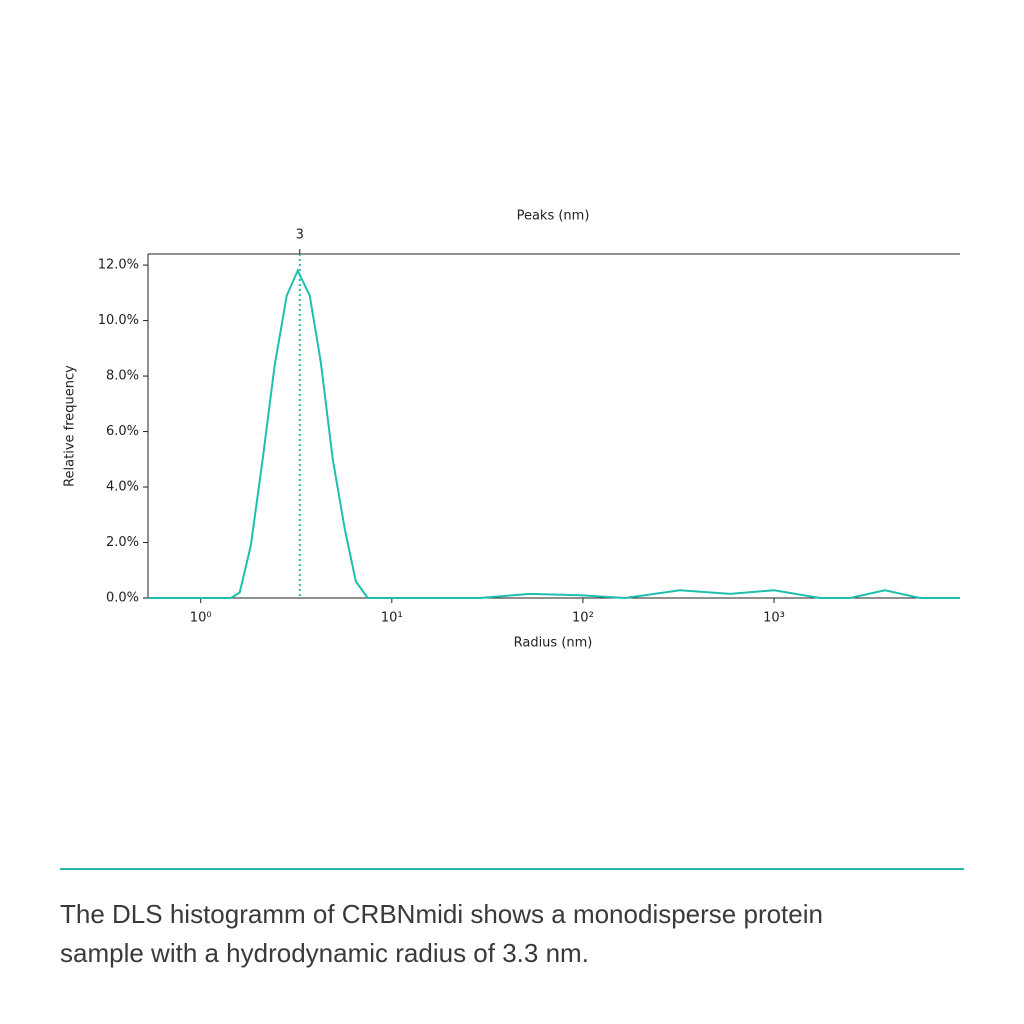 Image resolution: width=1024 pixels, height=1024 pixels. Describe the element at coordinates (122, 598) in the screenshot. I see `y-tick-label: 0.0%` at that location.